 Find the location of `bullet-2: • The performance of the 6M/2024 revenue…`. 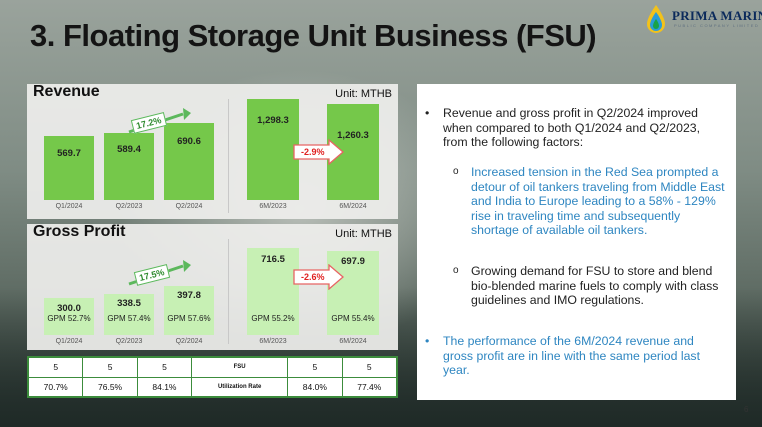

bullet-2: • The performance of the 6M/2024 revenue… is located at coordinates (575, 356).